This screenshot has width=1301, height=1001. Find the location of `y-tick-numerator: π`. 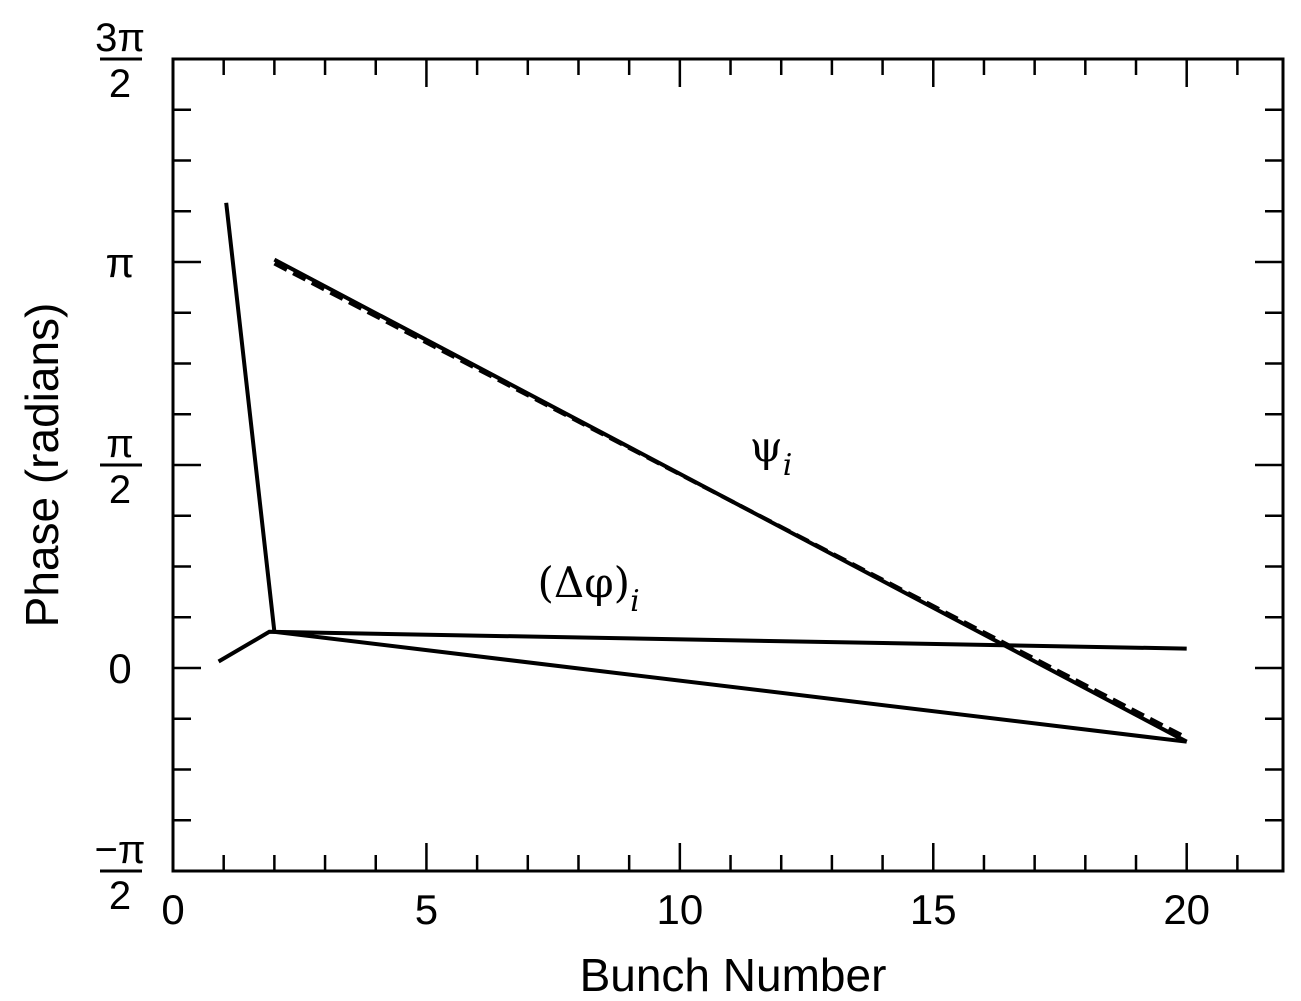

y-tick-numerator: π is located at coordinates (120, 444).